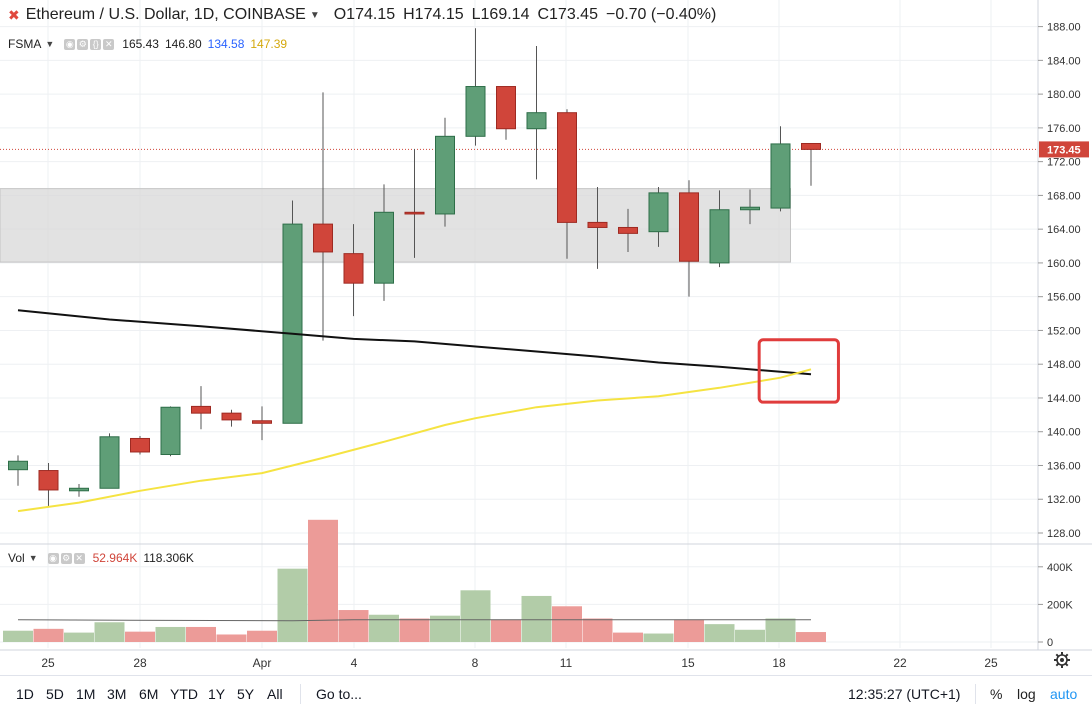 This screenshot has height=713, width=1092. What do you see at coordinates (149, 694) in the screenshot?
I see `timeframe-6m: 6M` at bounding box center [149, 694].